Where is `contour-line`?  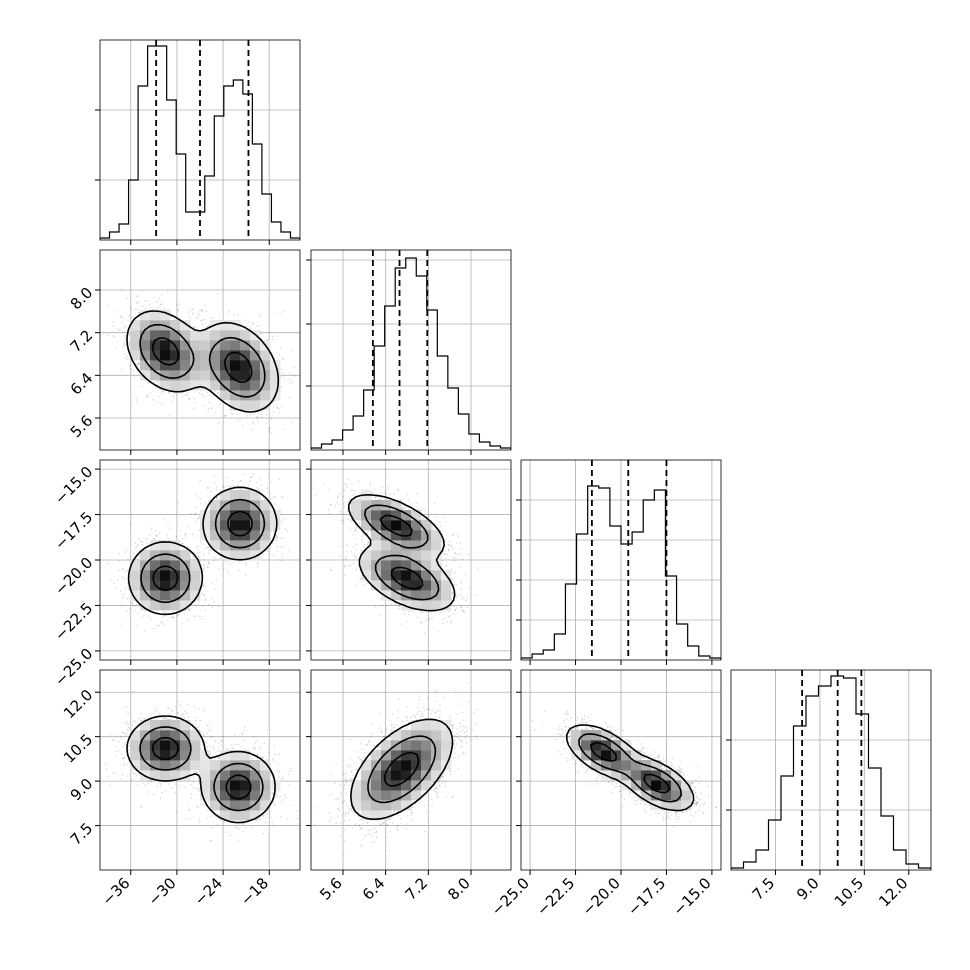 contour-line is located at coordinates (203, 361).